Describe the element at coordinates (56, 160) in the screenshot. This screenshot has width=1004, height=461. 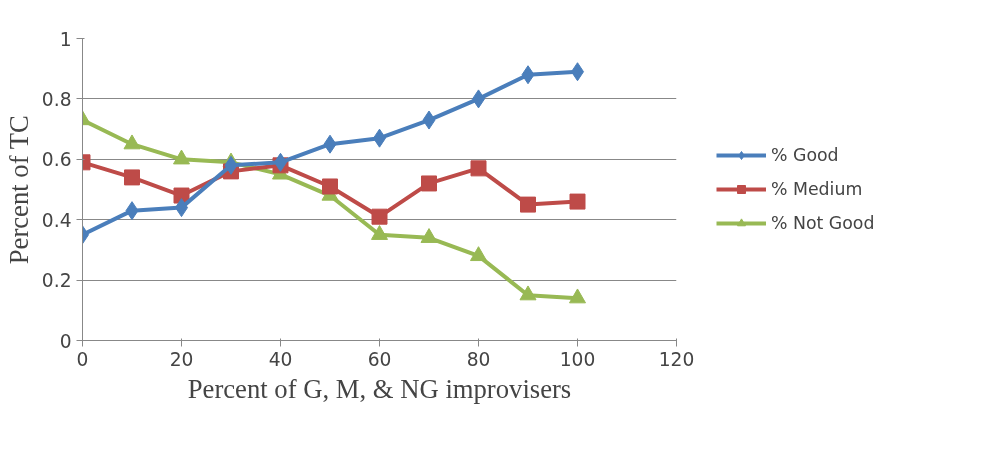
I see `y-tick-label: 0.6` at that location.